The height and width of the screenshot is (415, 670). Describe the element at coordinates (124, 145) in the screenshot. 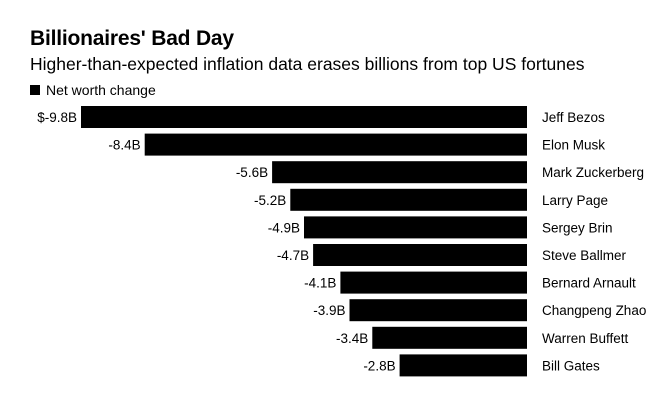

I see `value-label: -8.4B` at that location.